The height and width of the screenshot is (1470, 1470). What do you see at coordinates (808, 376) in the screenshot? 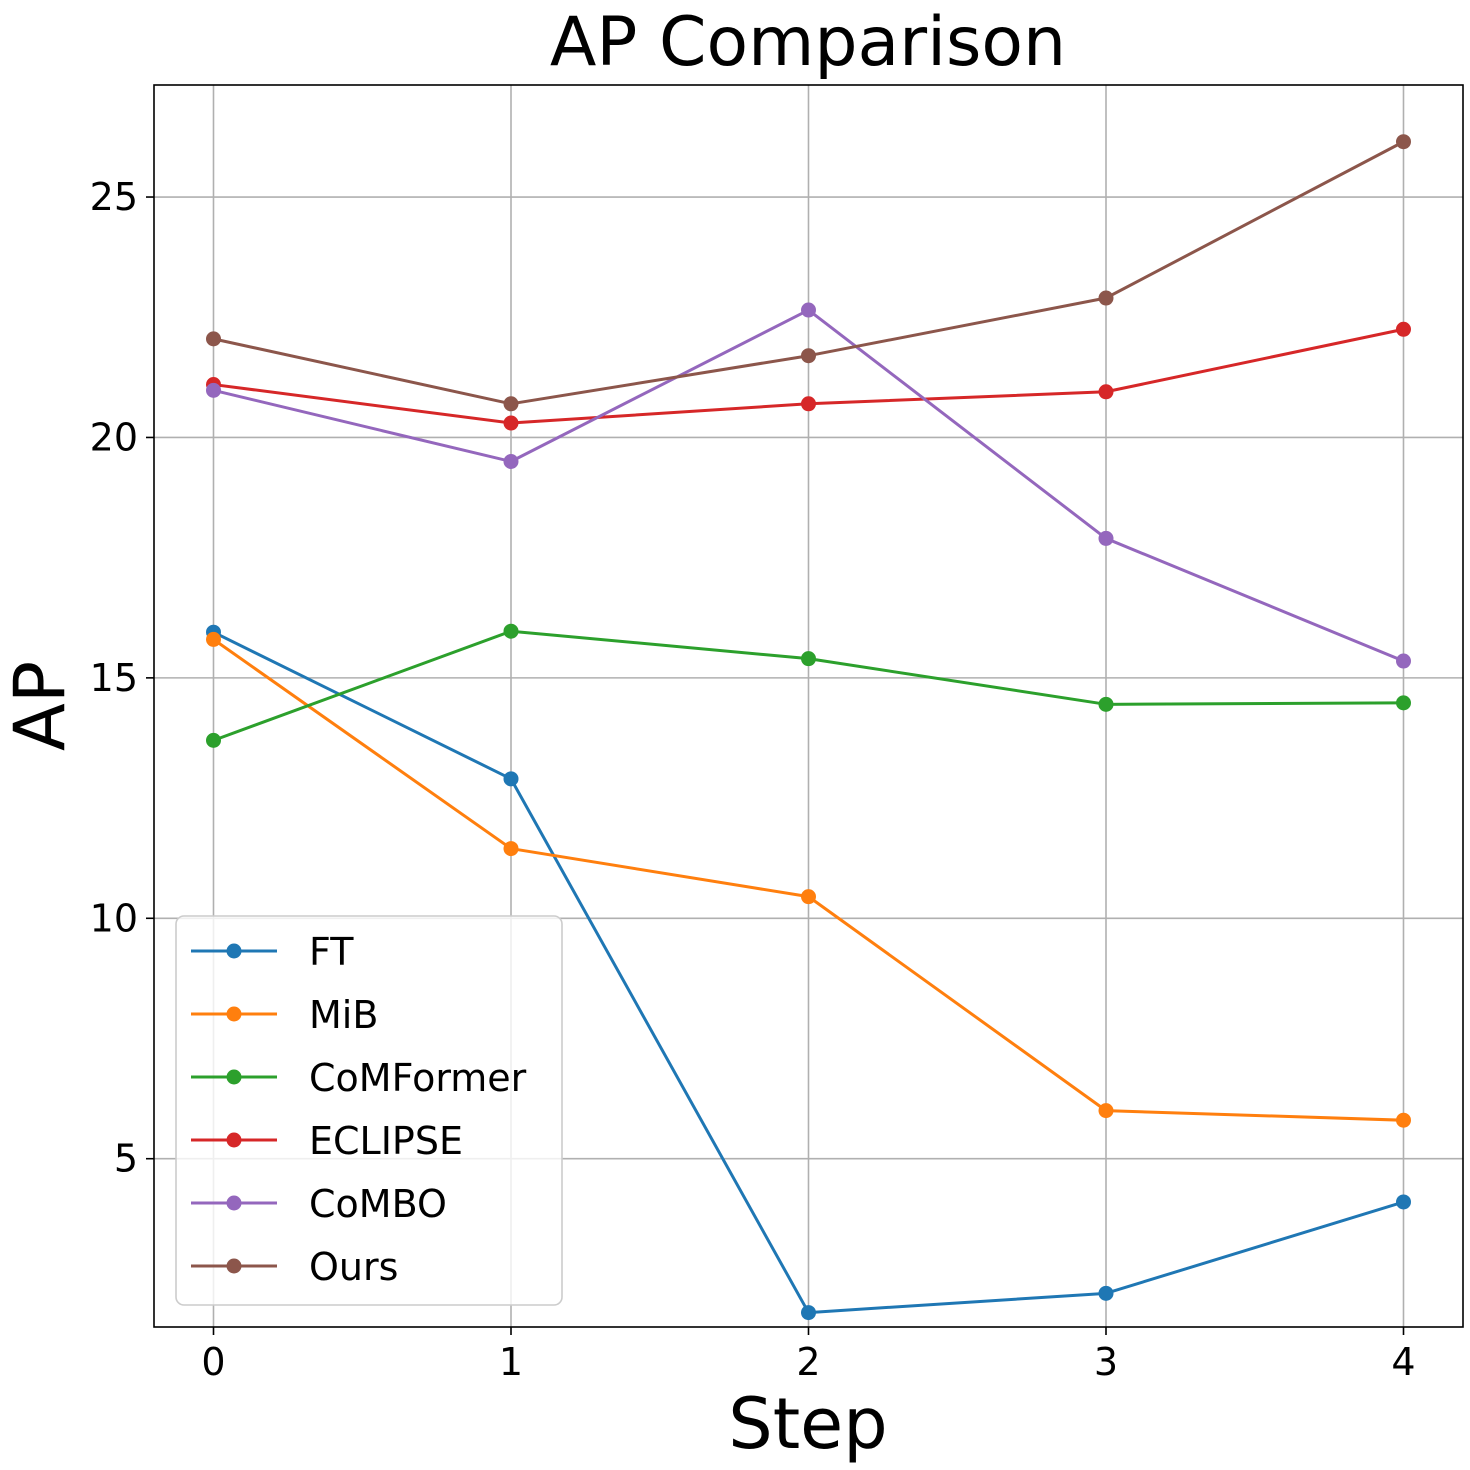
I see `series-eclipse` at bounding box center [808, 376].